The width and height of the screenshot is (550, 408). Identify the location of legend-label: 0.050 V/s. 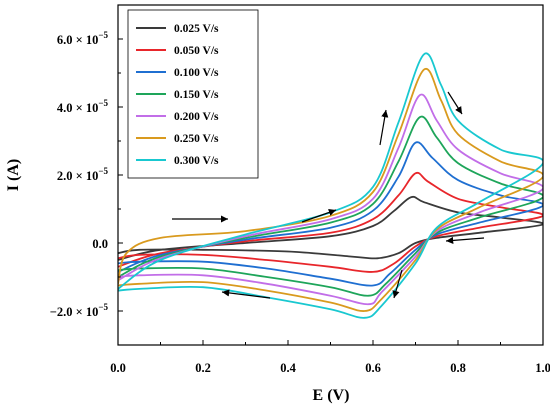
(196, 51).